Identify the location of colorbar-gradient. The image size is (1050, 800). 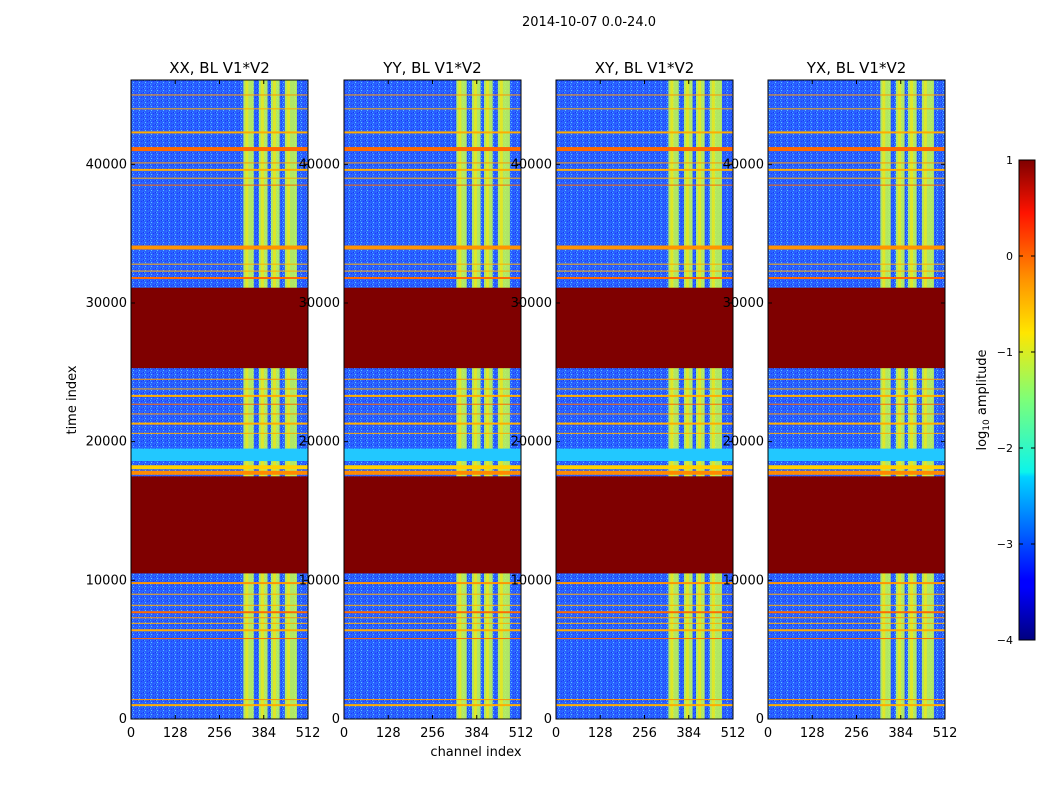
(1027, 400).